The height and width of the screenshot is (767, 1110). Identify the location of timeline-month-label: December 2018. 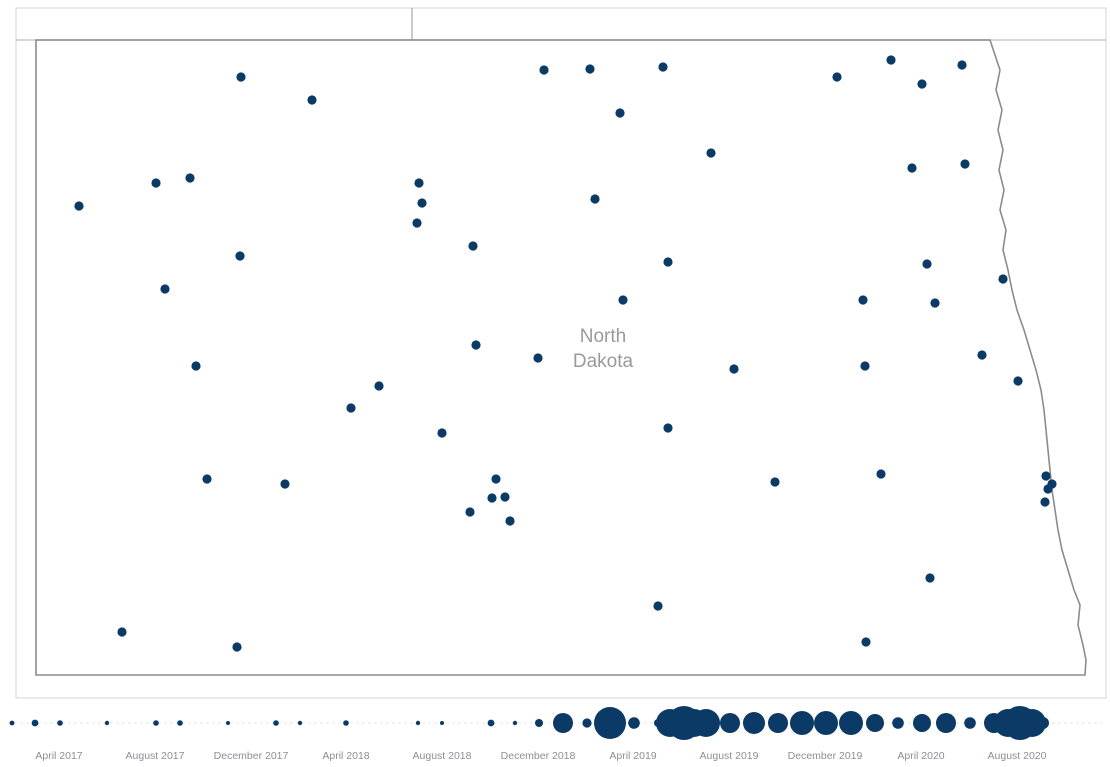
(538, 756).